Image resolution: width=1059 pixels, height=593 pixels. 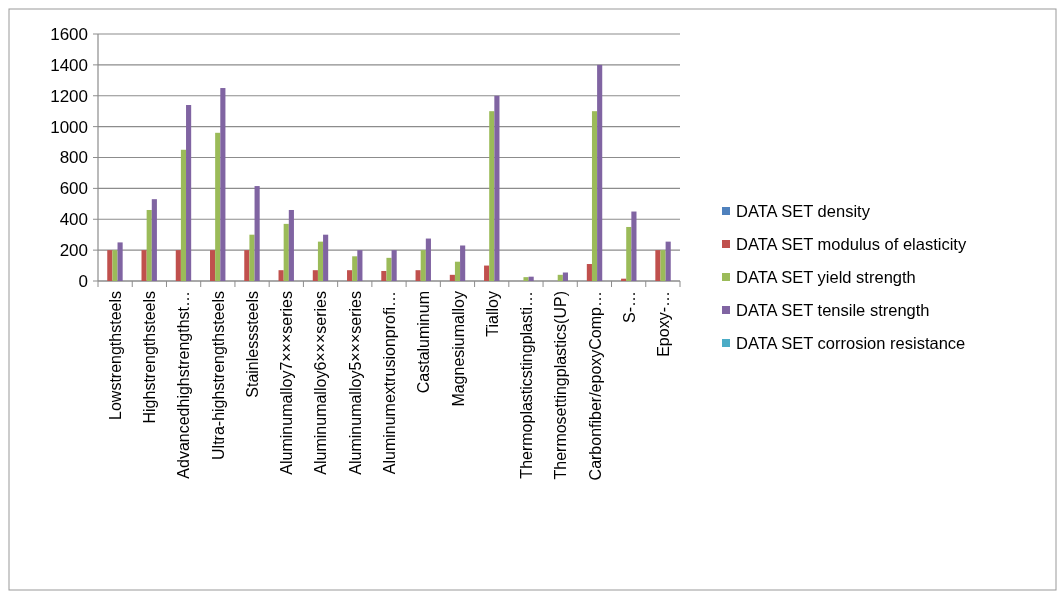 What do you see at coordinates (69, 65) in the screenshot?
I see `y-tick-label: 1400` at bounding box center [69, 65].